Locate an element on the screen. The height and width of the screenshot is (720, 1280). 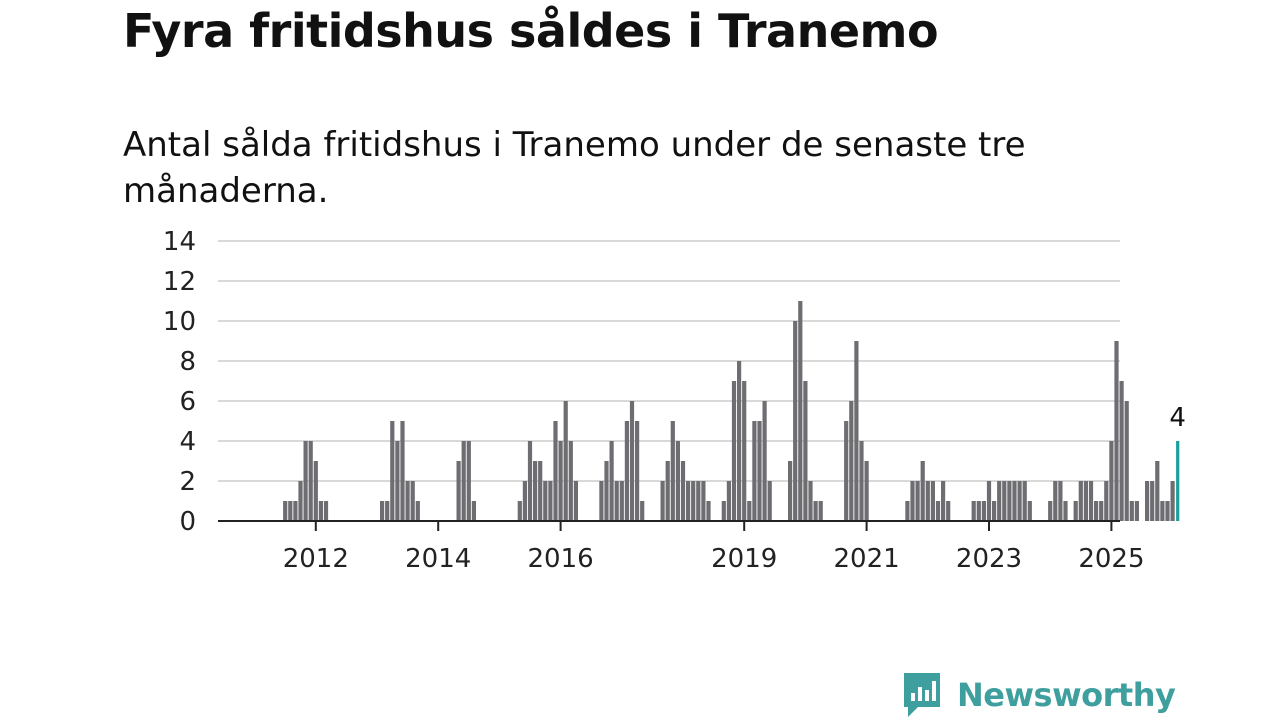
highlight-value-label: 4 is located at coordinates (1177, 418).